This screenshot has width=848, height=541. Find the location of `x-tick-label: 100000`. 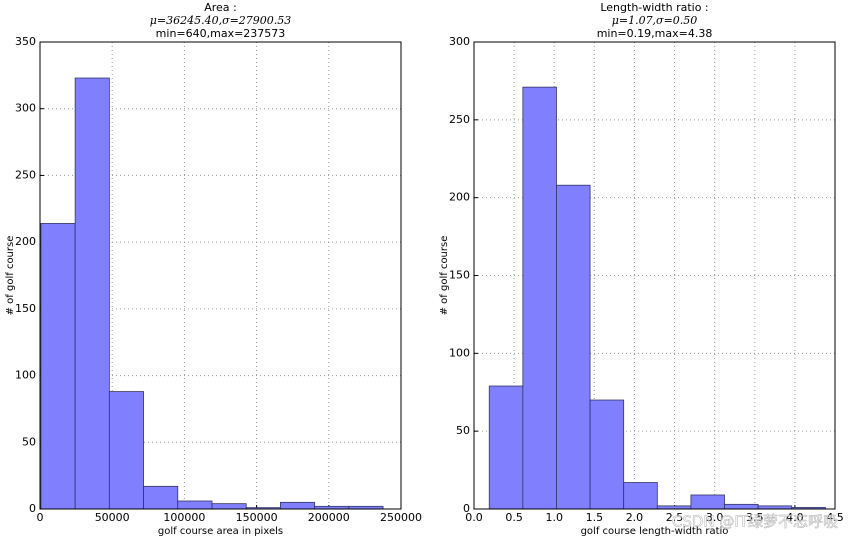

x-tick-label: 100000 is located at coordinates (184, 517).